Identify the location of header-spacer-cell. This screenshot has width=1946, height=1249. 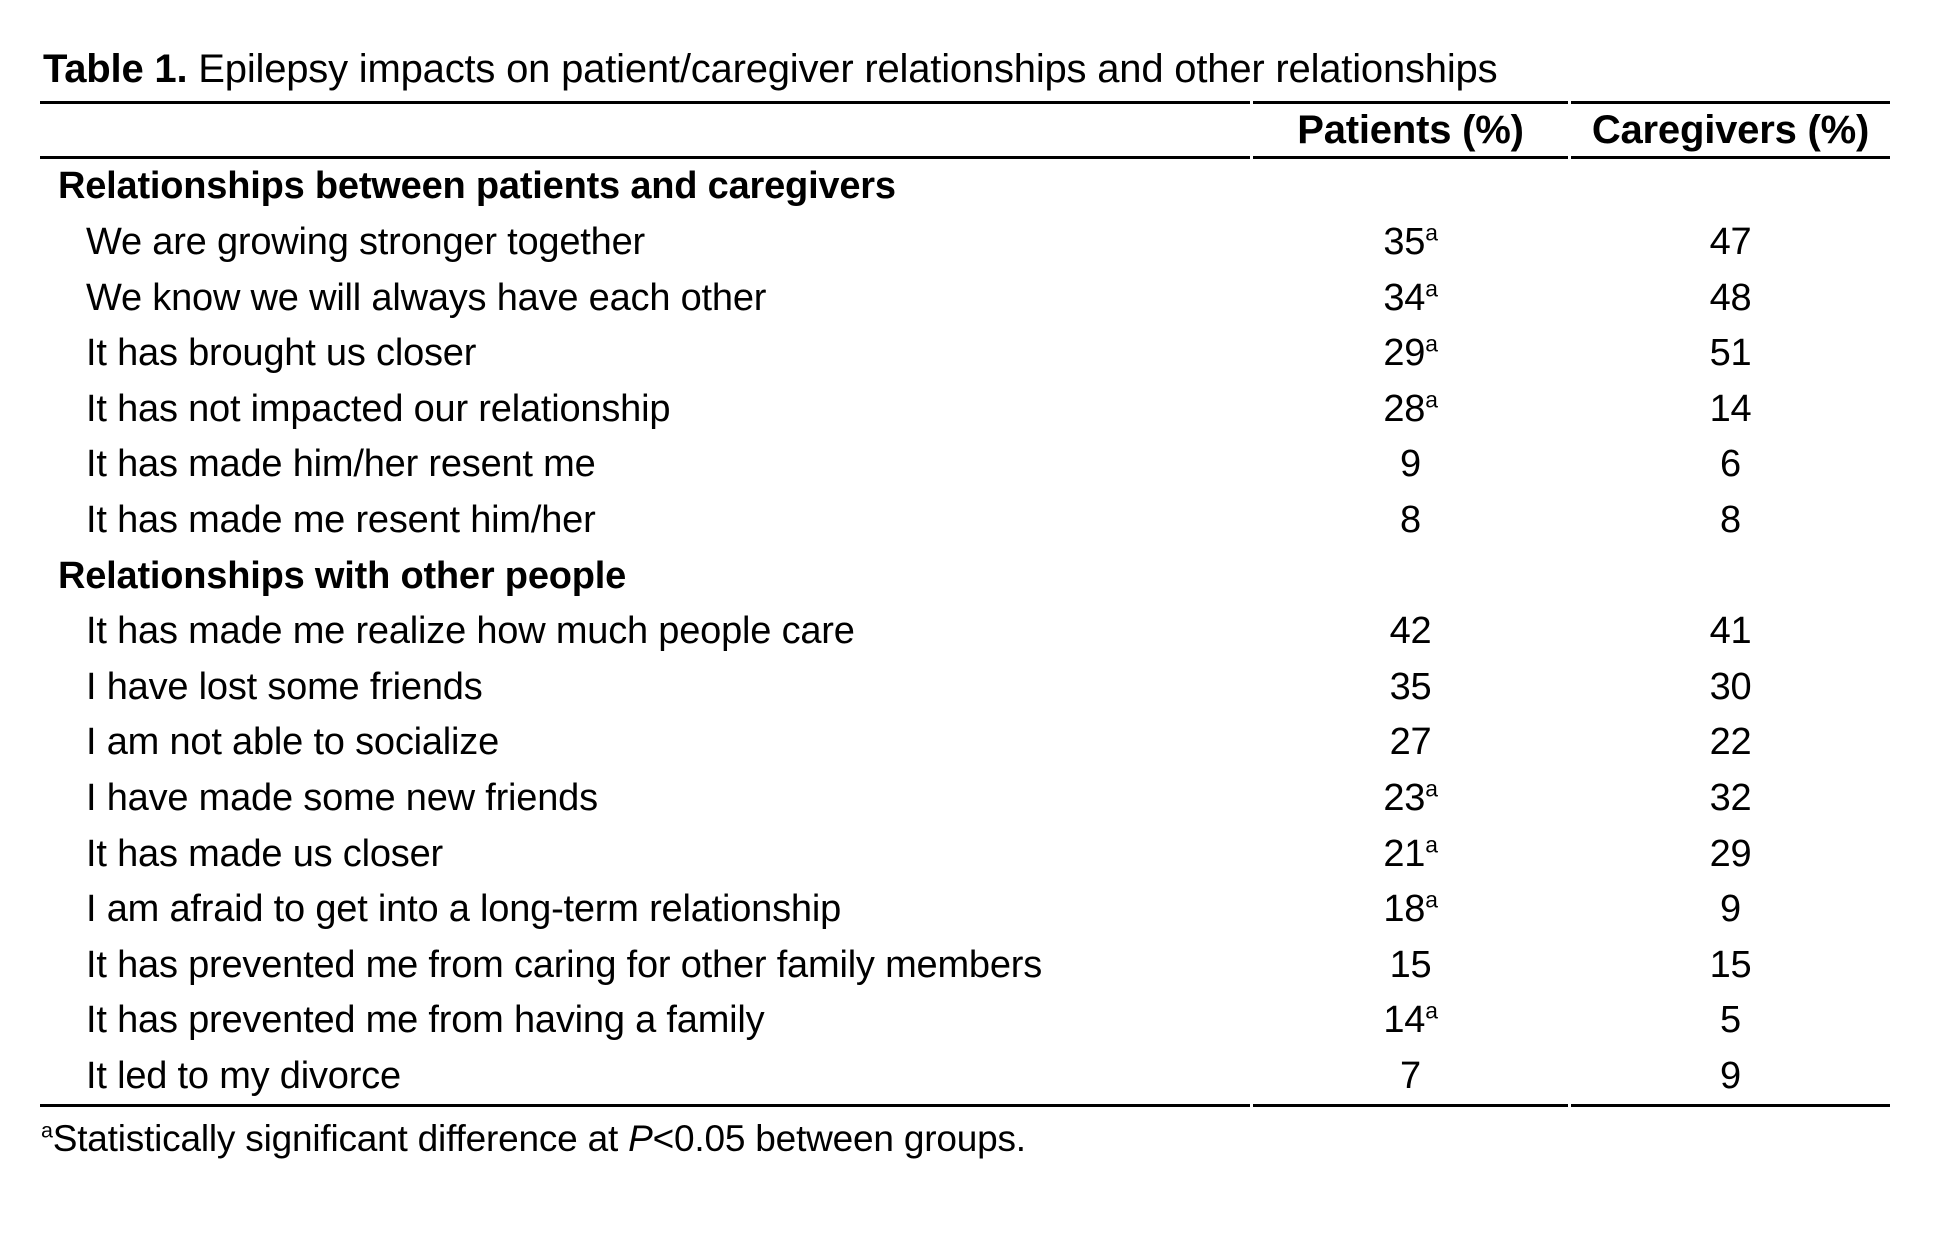
(645, 130).